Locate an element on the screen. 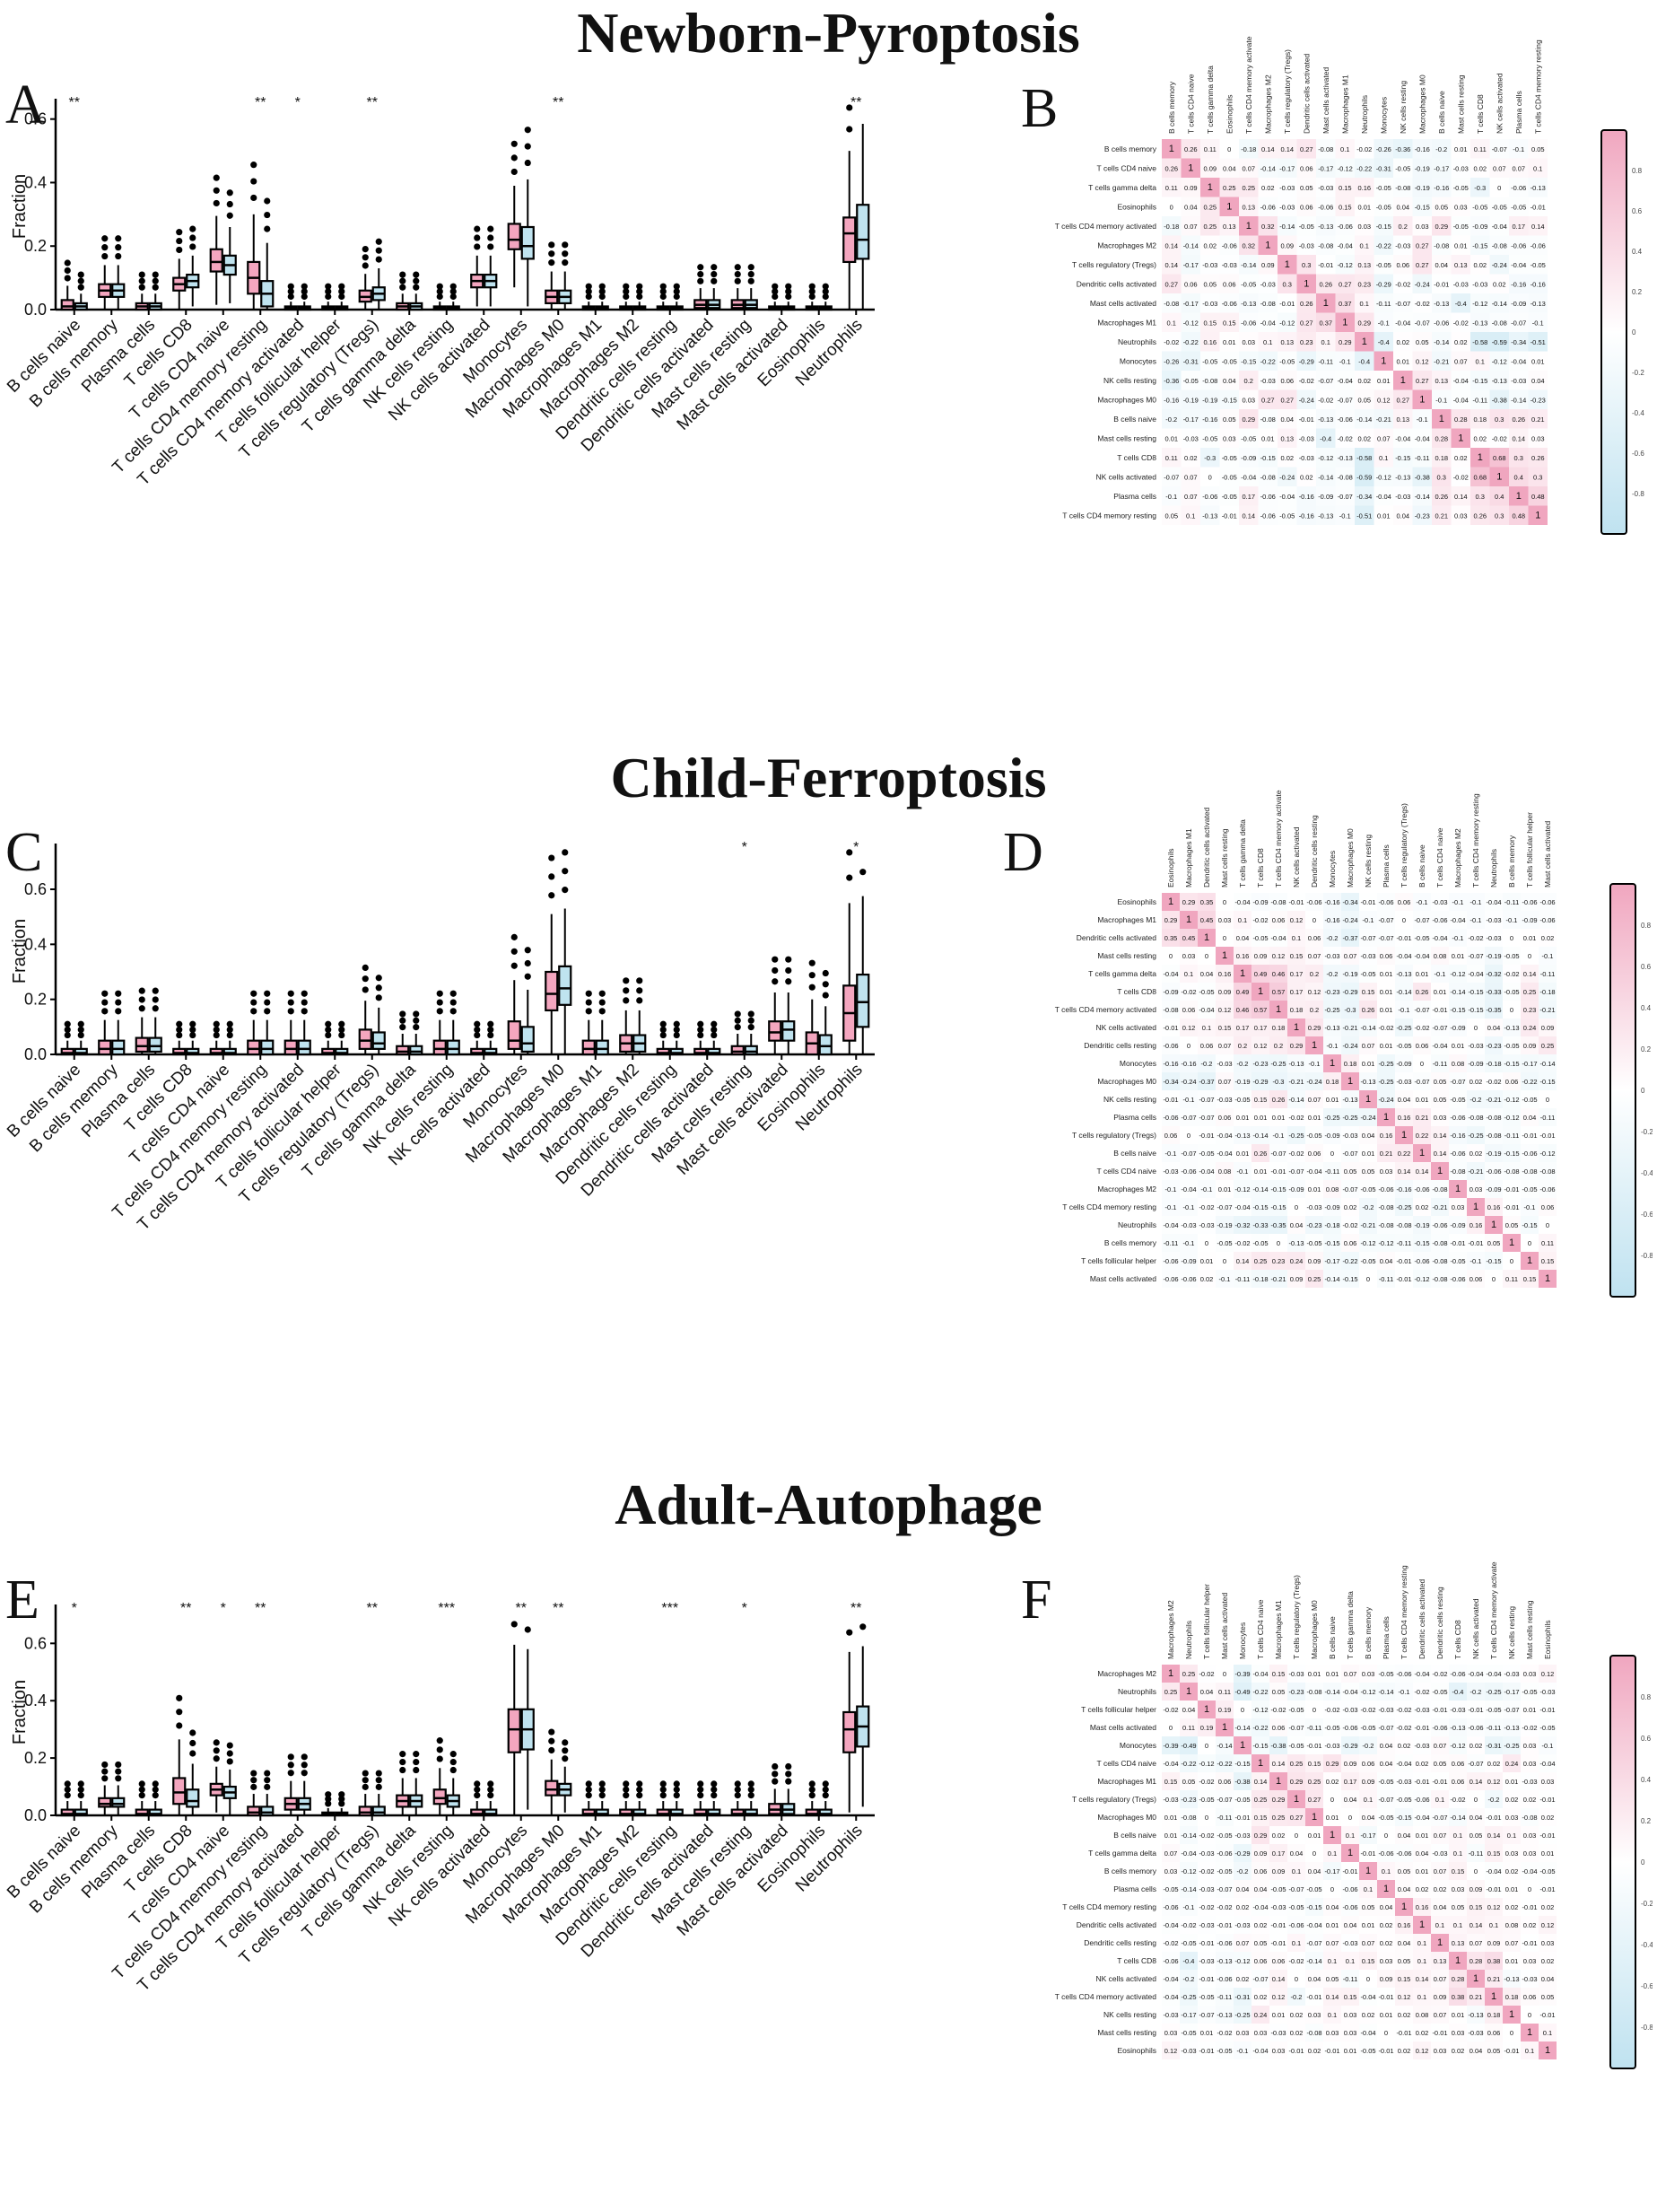  category-dendritic-cells-resting is located at coordinates (670, 1038).